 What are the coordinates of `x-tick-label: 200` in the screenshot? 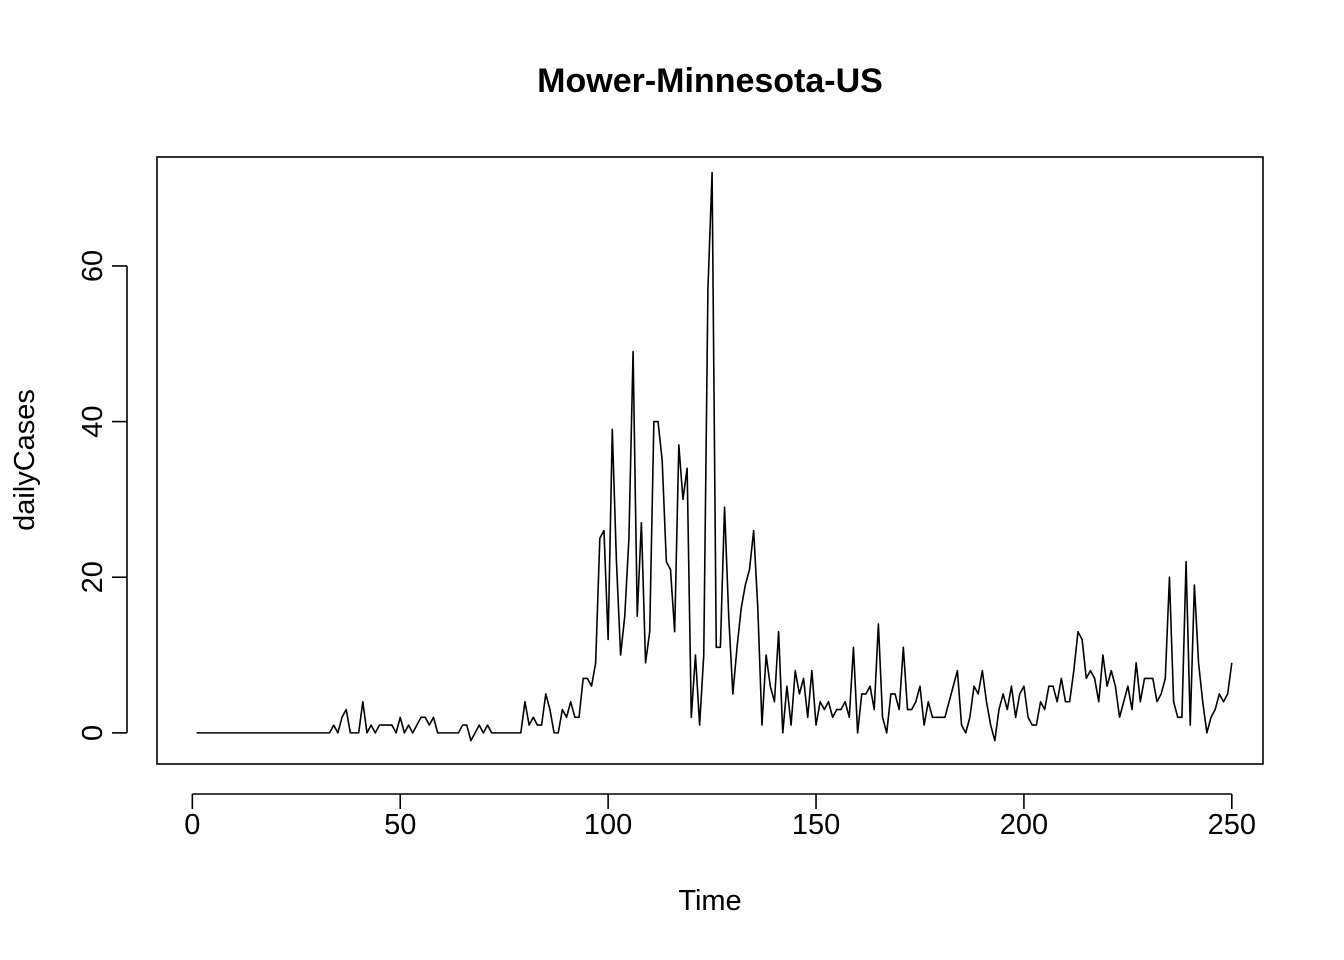 It's located at (1024, 825).